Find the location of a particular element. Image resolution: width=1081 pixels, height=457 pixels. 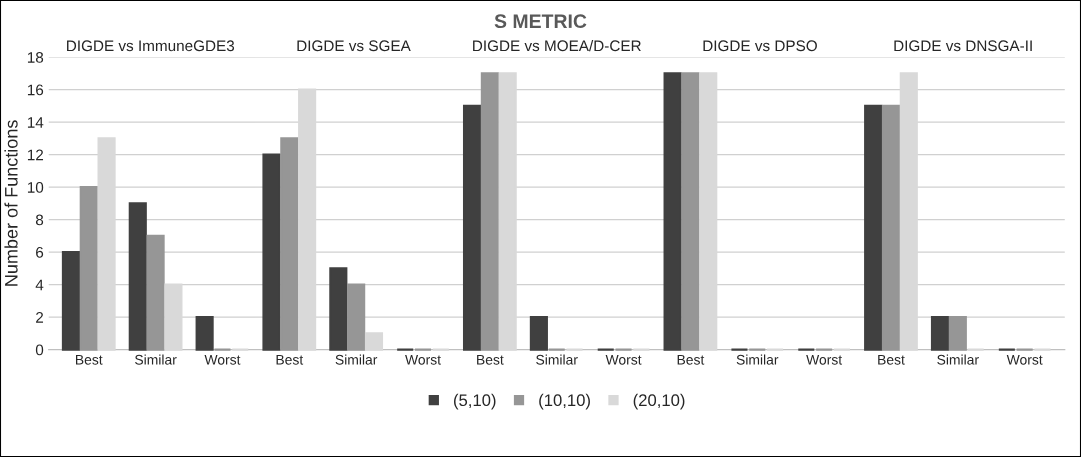

y-tick-label: 12 is located at coordinates (35, 155).